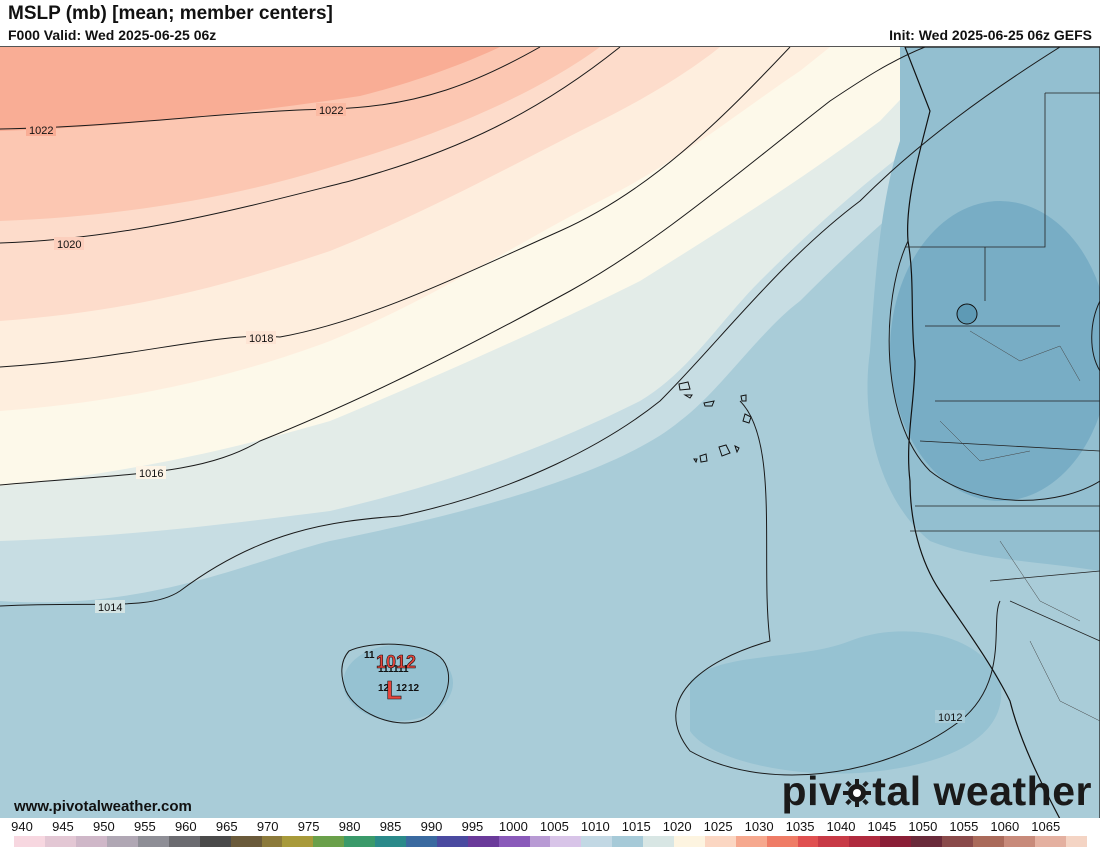 The image size is (1100, 850). I want to click on isobar-label: 1018, so click(261, 339).